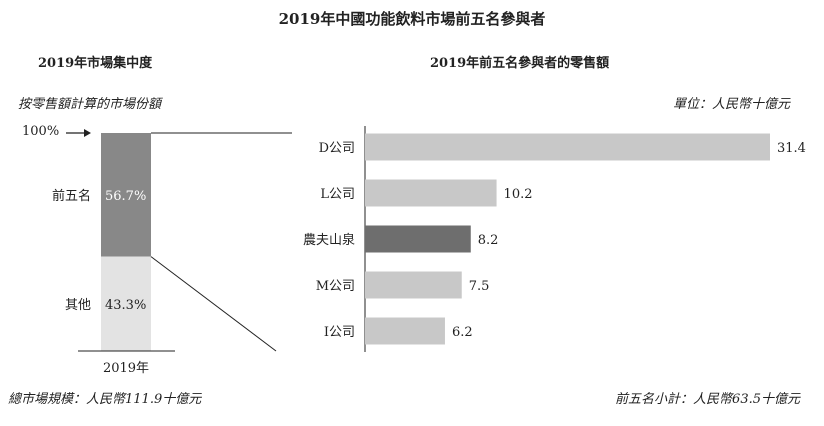 Image resolution: width=824 pixels, height=426 pixels. Describe the element at coordinates (126, 368) in the screenshot. I see `stack-category-label: 2019年` at that location.